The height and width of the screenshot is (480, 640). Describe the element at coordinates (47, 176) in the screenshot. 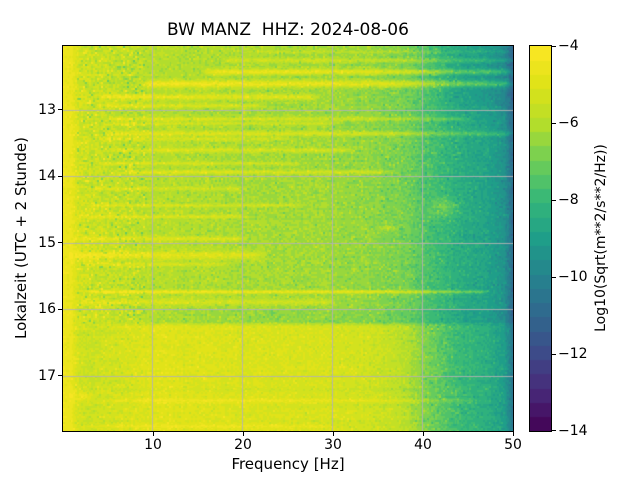

I see `y-tick-label: 14` at that location.